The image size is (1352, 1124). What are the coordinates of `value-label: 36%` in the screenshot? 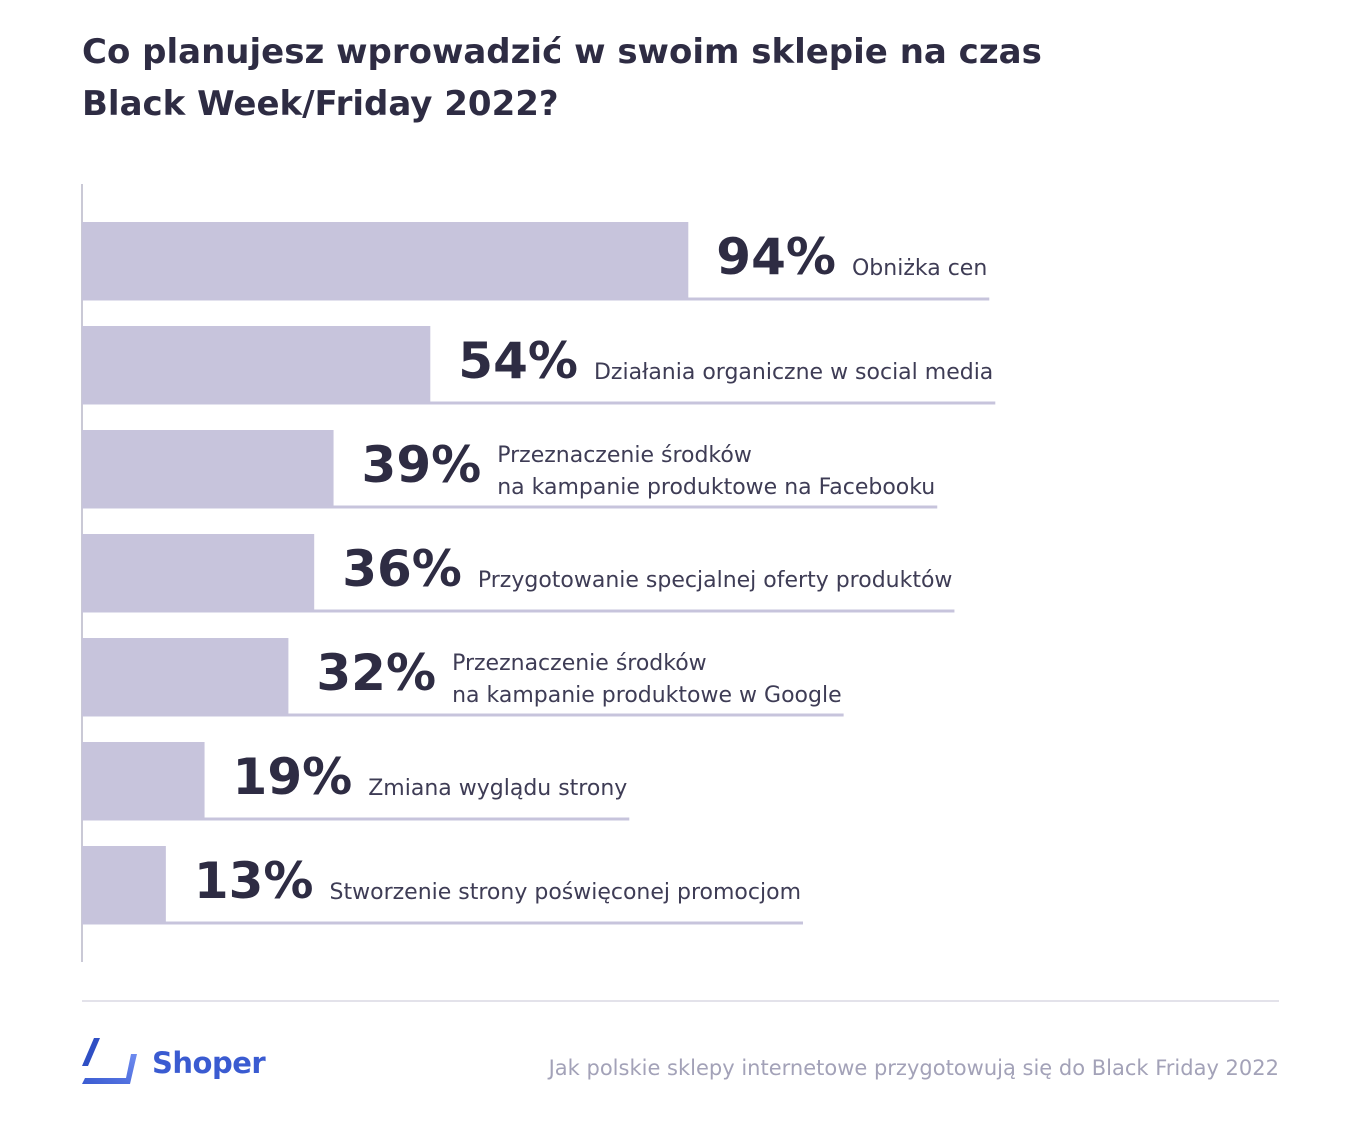 It's located at (402, 569).